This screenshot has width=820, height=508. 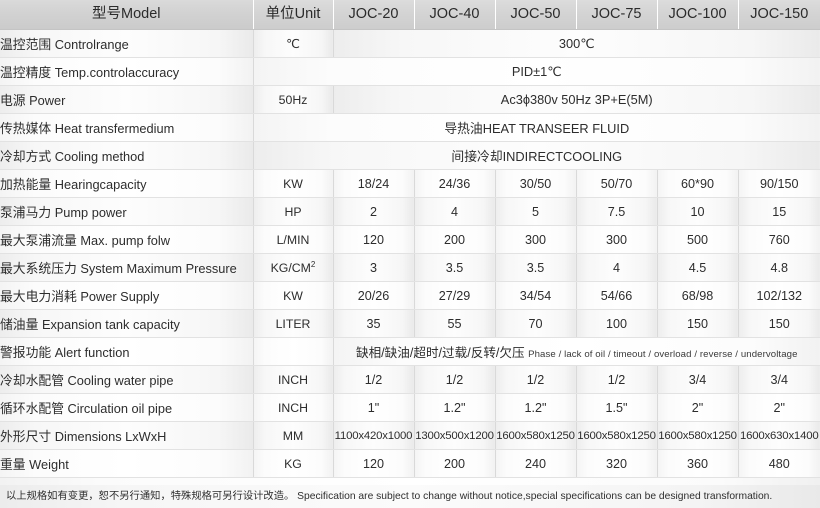 What do you see at coordinates (779, 295) in the screenshot?
I see `row-value: 102/132` at bounding box center [779, 295].